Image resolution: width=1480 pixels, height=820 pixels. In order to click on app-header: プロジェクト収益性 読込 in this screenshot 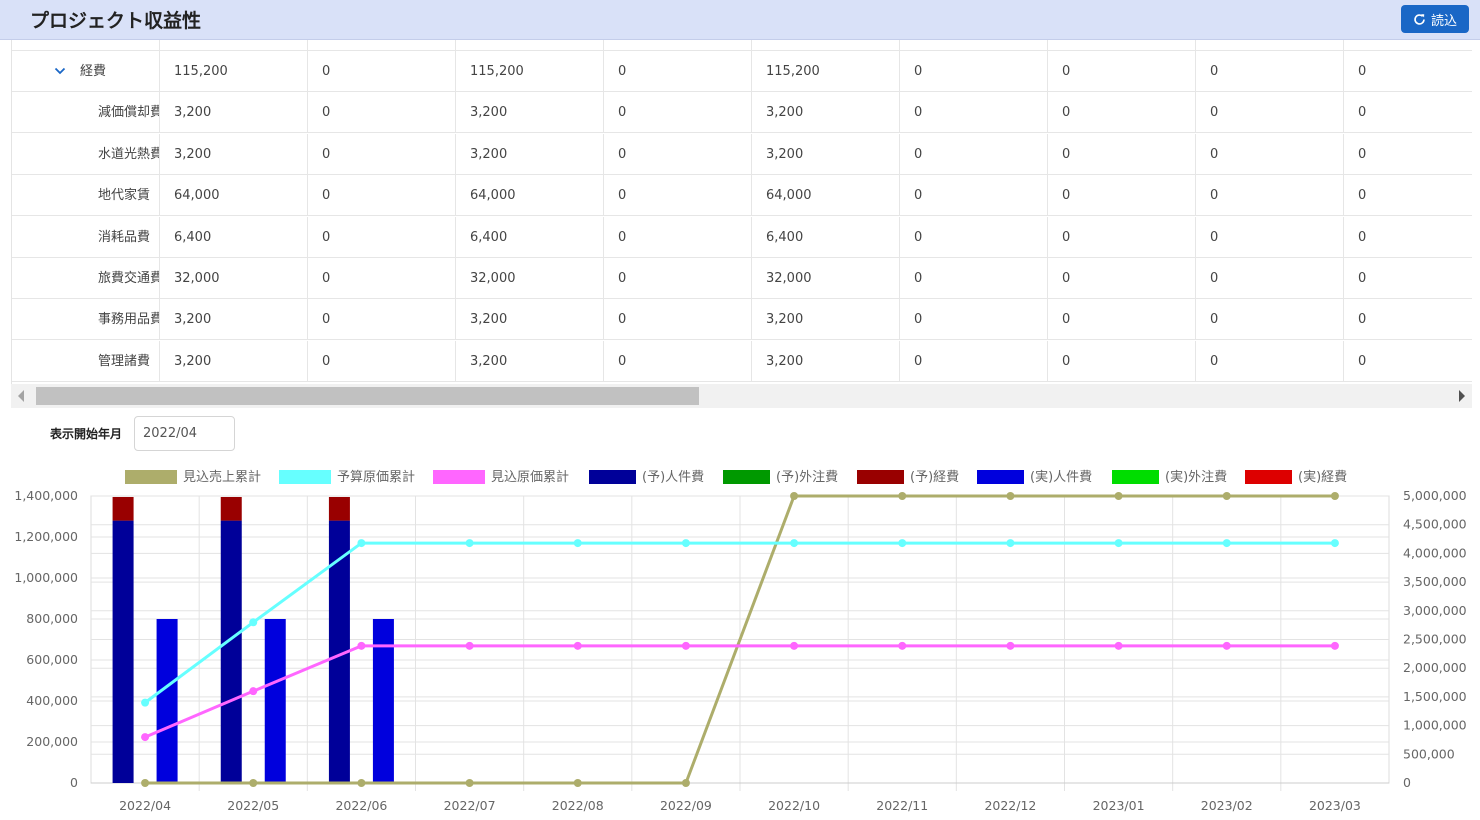, I will do `click(740, 20)`.